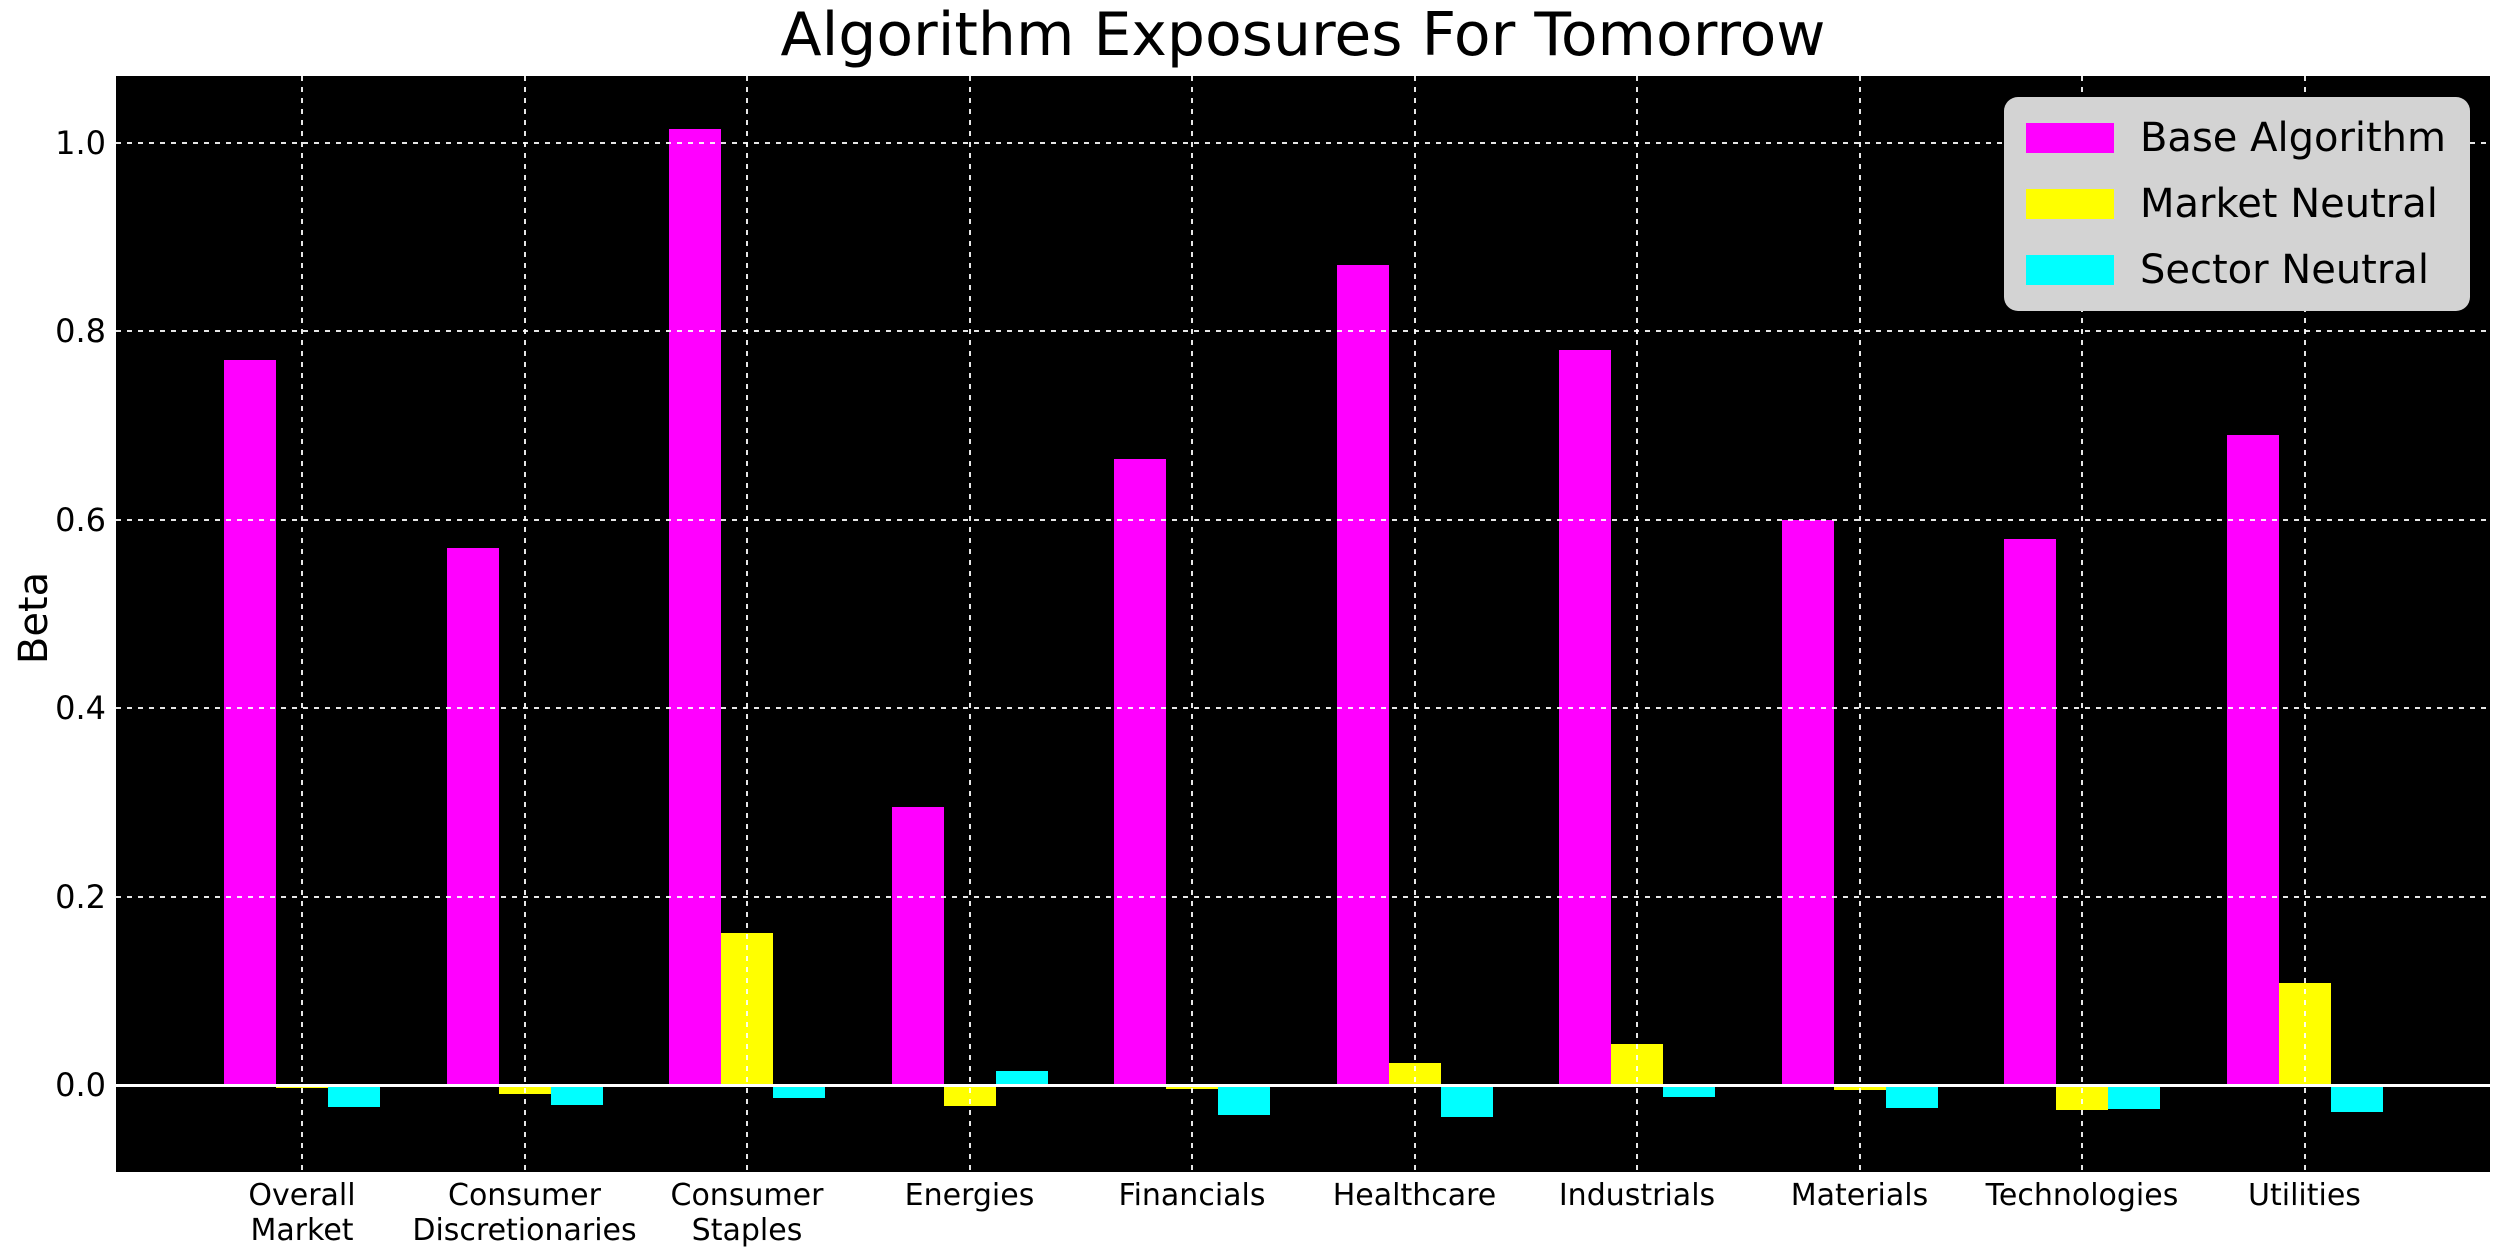 The image size is (2500, 1250). I want to click on x-tick-label-overall-market: Overall Market, so click(302, 1213).